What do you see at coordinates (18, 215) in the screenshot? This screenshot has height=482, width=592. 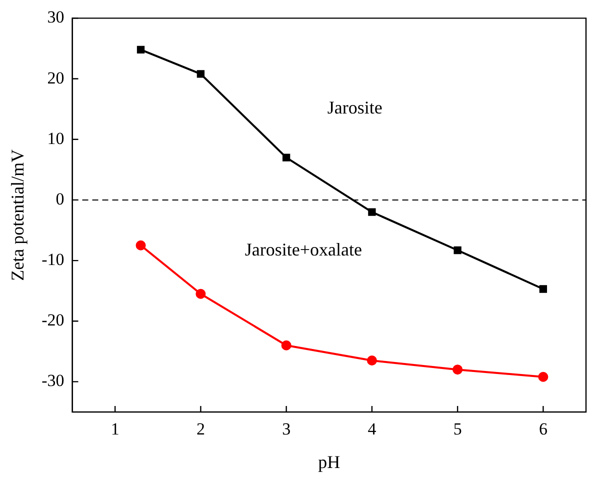 I see `y-axis-title: Zeta potential/mV` at bounding box center [18, 215].